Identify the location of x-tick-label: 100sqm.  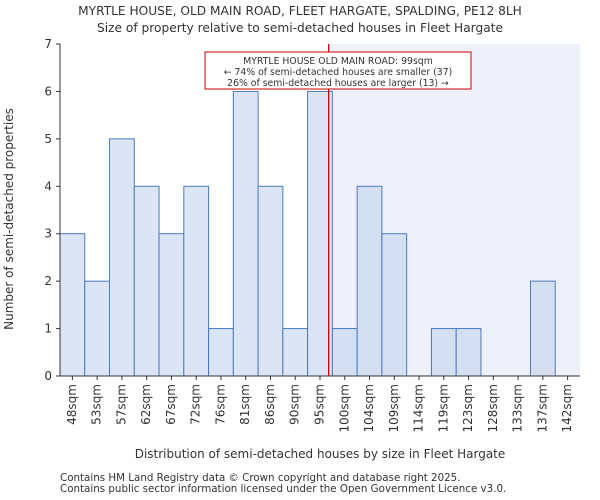
(344, 408).